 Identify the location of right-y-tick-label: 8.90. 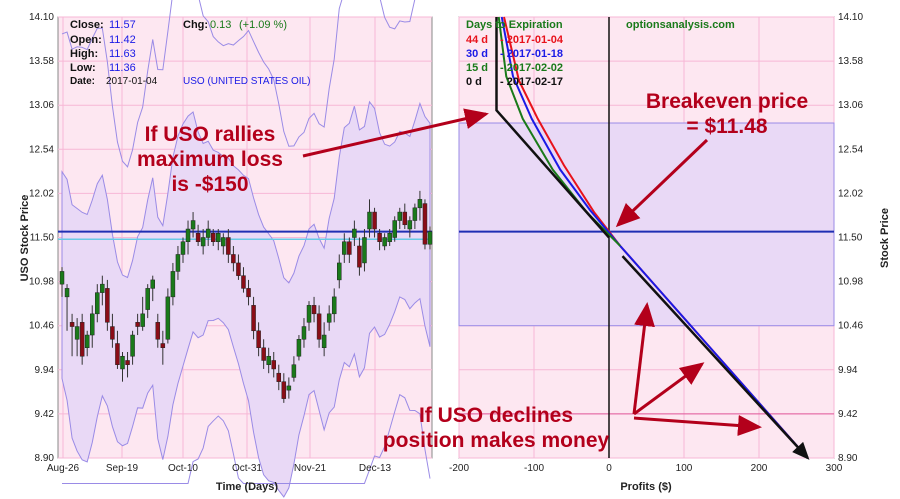
(848, 458).